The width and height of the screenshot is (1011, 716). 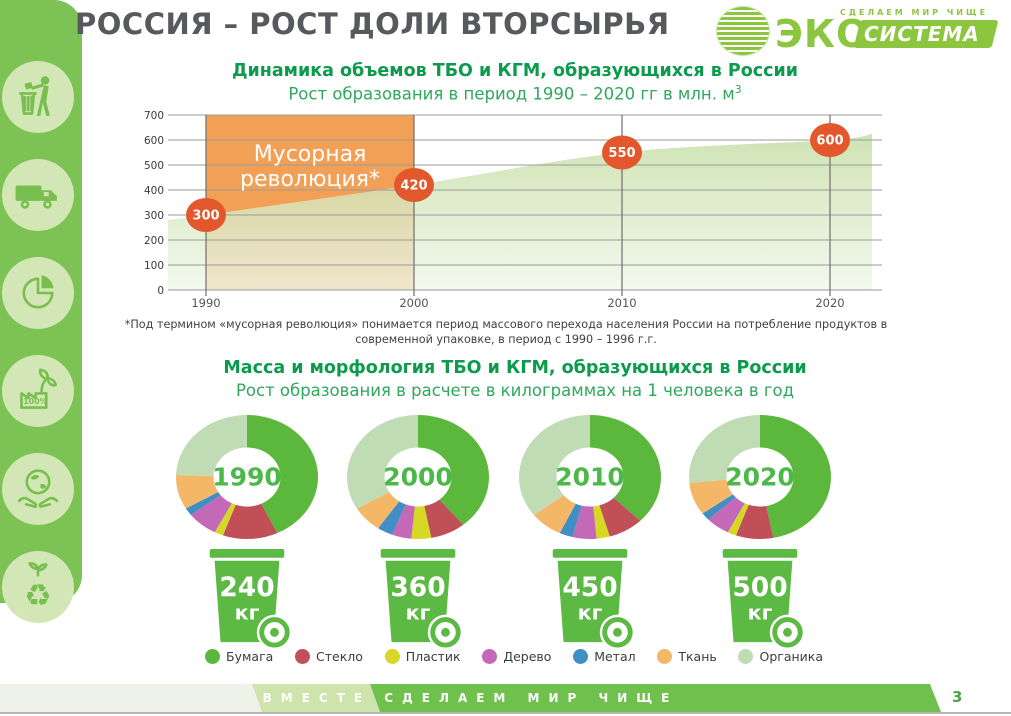 I want to click on sidebar: 100% ♻, so click(x=41, y=311).